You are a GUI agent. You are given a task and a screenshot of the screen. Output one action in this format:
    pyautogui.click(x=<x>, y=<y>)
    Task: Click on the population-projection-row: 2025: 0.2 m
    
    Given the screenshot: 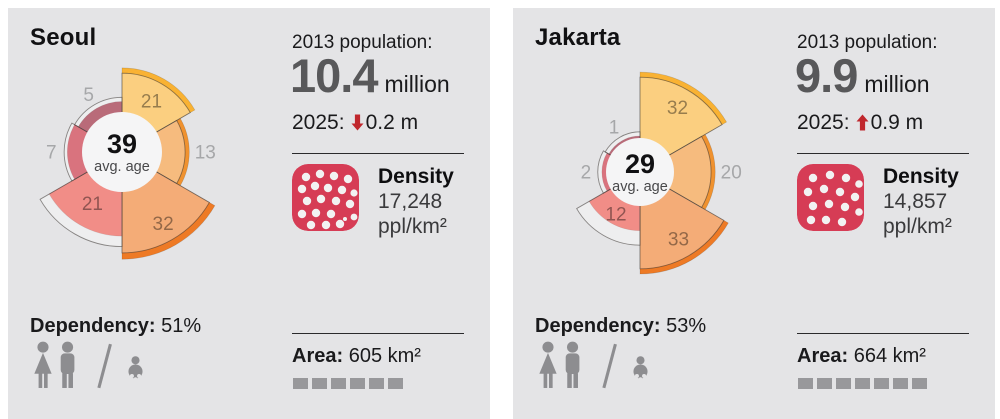 What is the action you would take?
    pyautogui.click(x=355, y=123)
    